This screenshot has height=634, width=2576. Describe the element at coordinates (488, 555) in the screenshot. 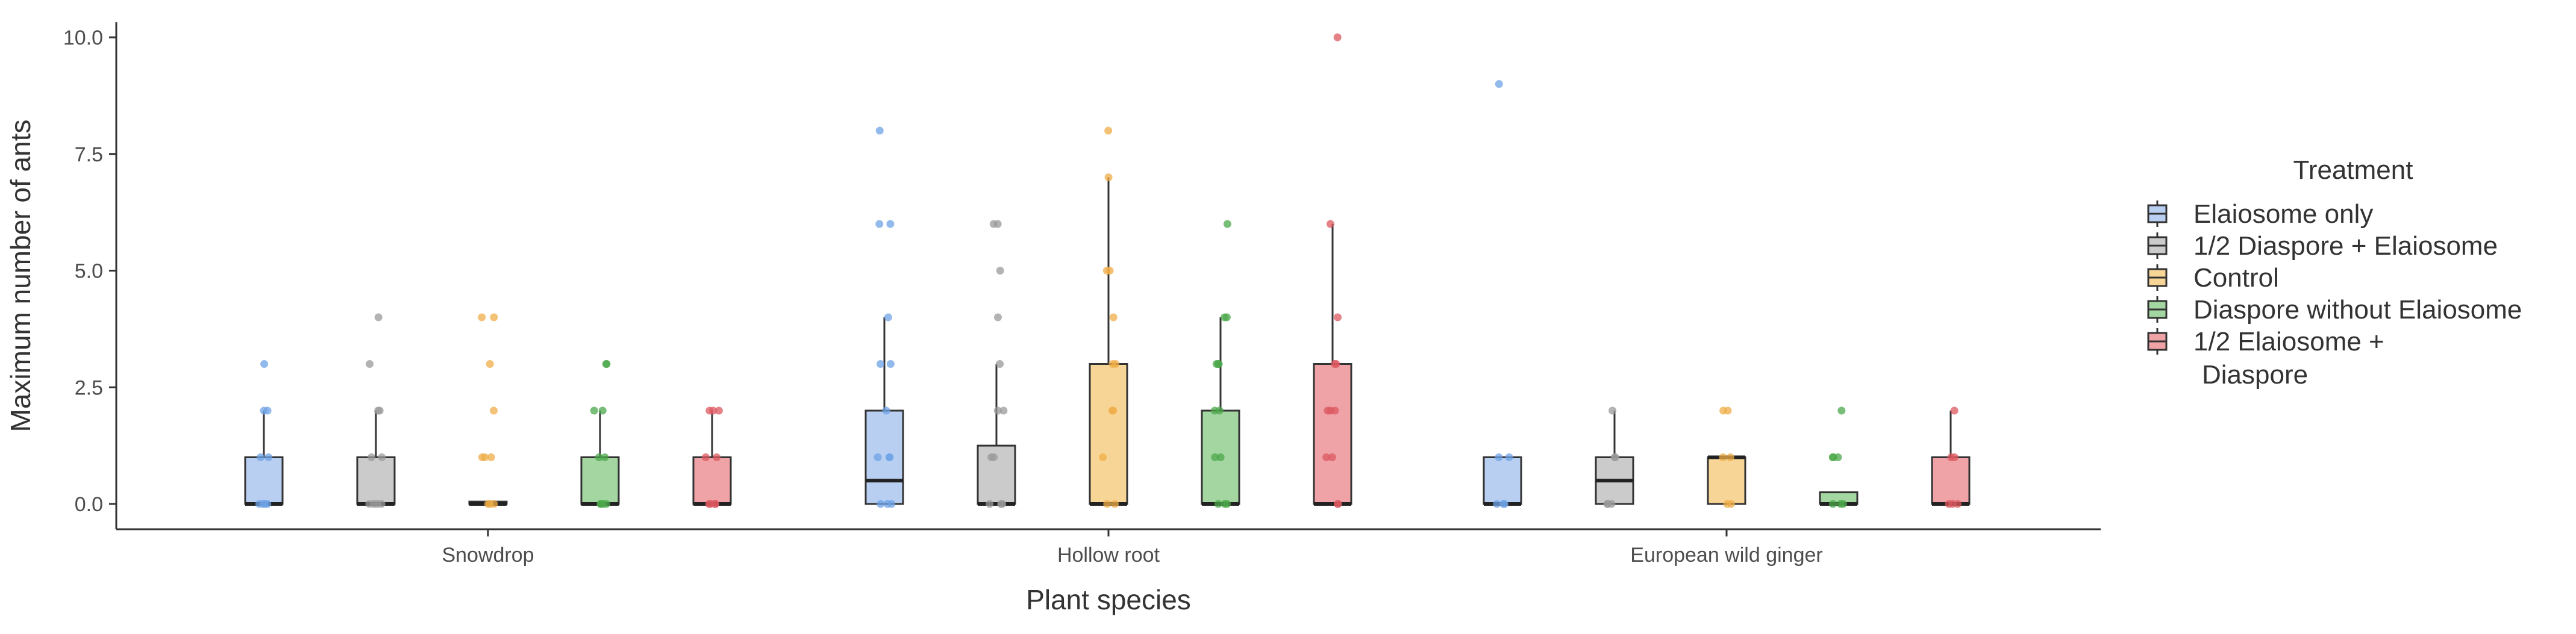

I see `x-tick-label: Snowdrop` at that location.